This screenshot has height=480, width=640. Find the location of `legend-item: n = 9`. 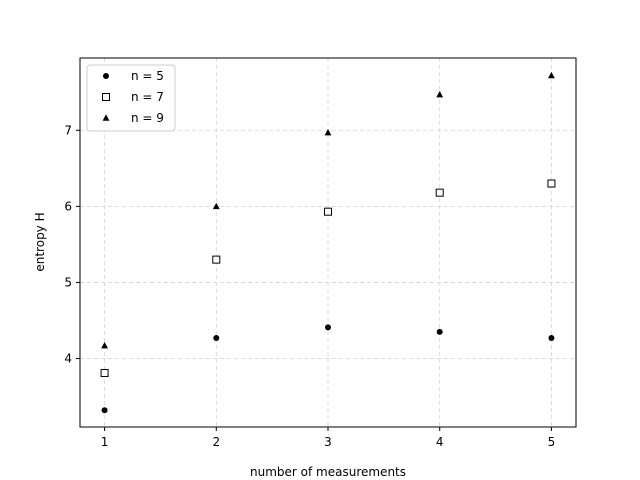

legend-item: n = 9 is located at coordinates (133, 118).